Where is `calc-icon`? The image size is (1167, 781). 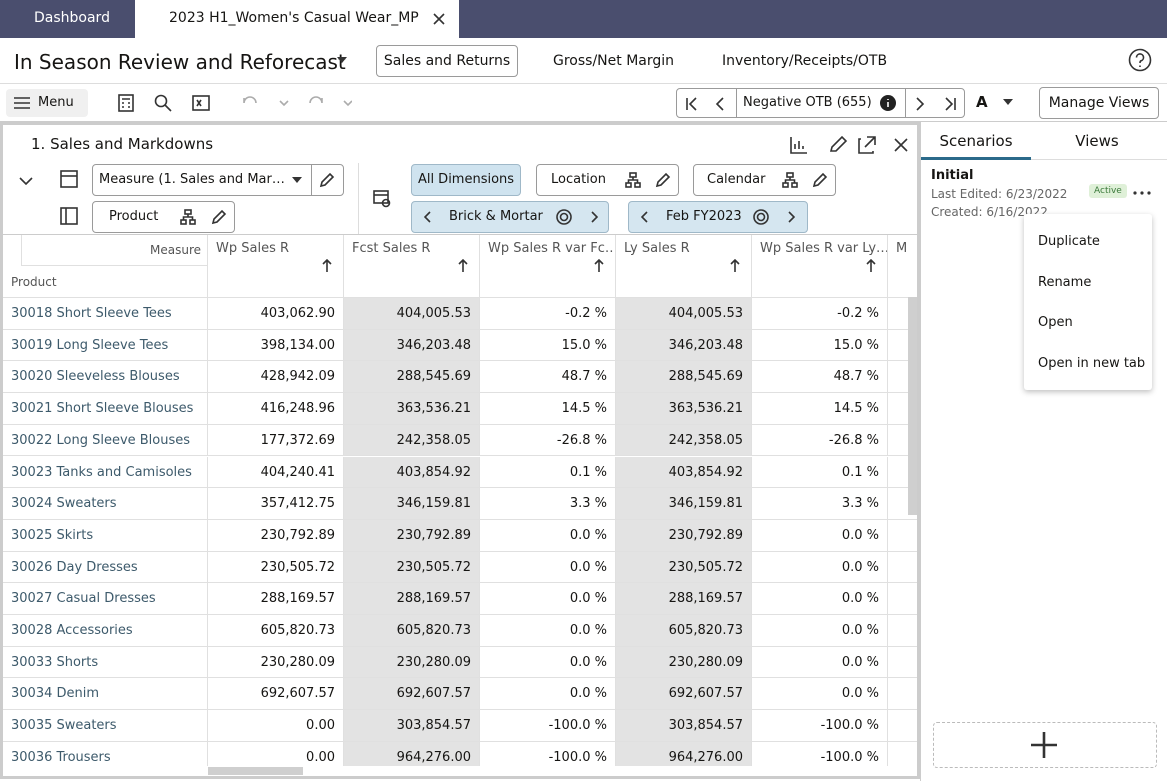
calc-icon is located at coordinates (126, 103).